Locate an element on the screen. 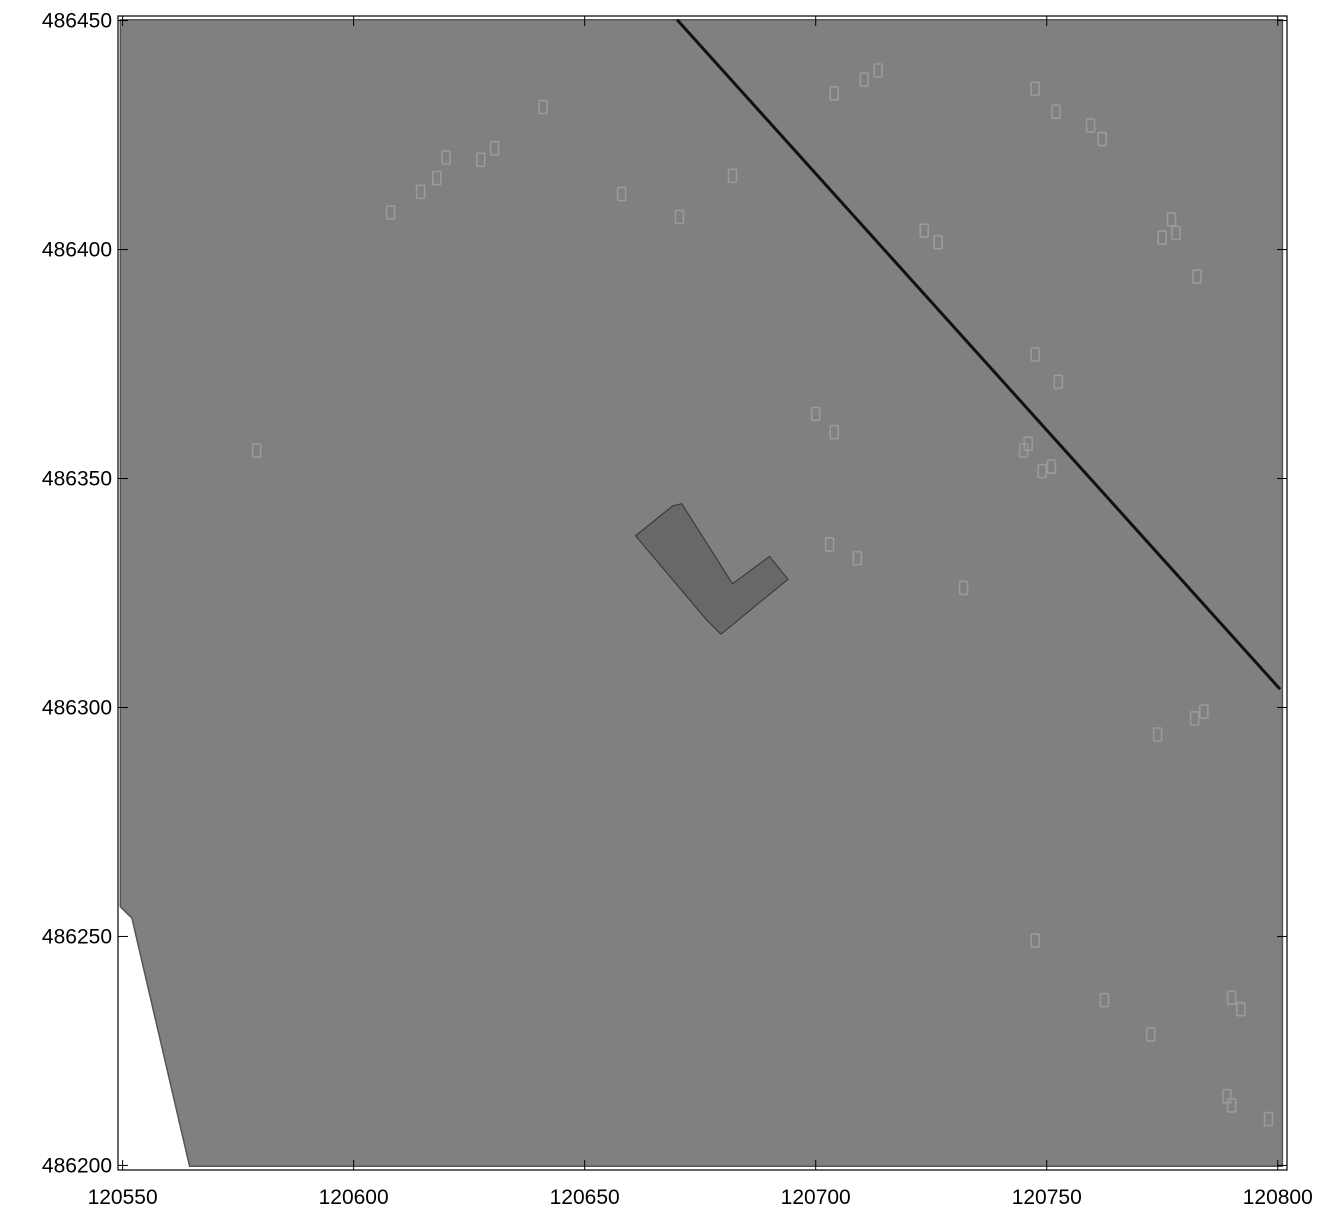 This screenshot has height=1218, width=1339. y-tick-label: 486300 is located at coordinates (77, 707).